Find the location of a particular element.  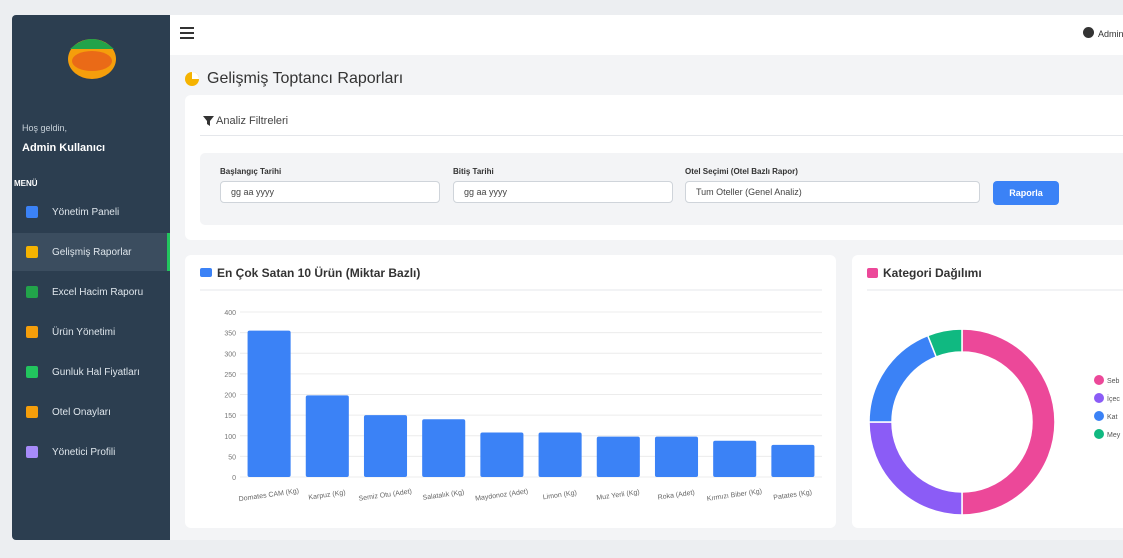

x-tick-label: Semiz Otu (Adet) is located at coordinates (385, 495).